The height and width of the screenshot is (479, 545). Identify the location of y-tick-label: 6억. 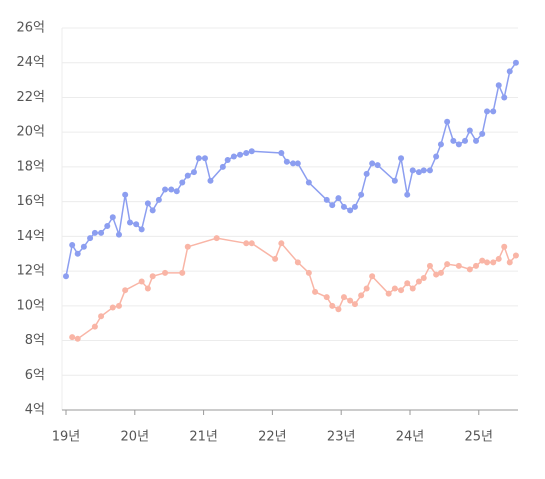
(35, 375).